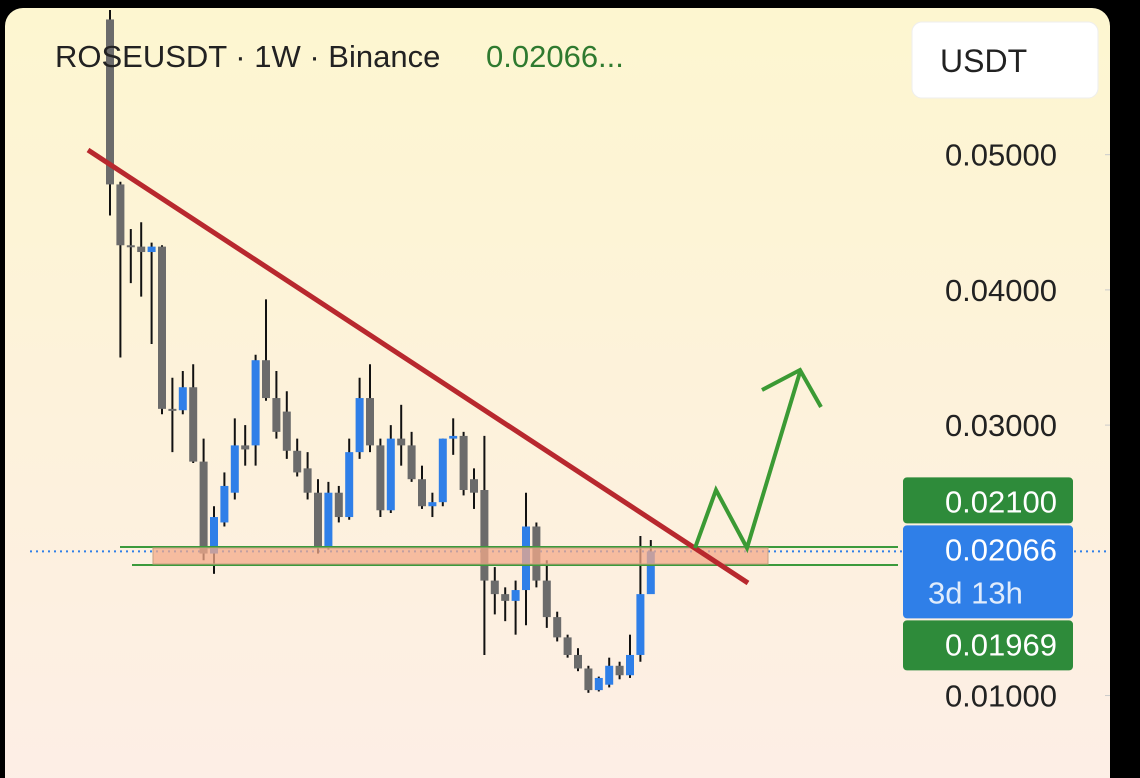 This screenshot has height=778, width=1140. I want to click on chart-title: ROSEUSDT · 1W · Binance, so click(247, 56).